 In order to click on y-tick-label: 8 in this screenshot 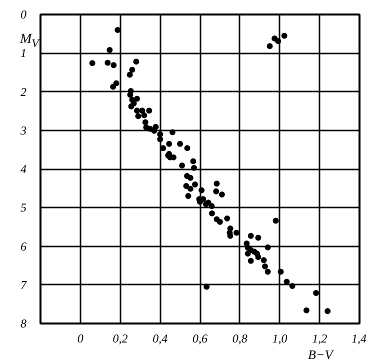, I will do `click(23, 323)`.